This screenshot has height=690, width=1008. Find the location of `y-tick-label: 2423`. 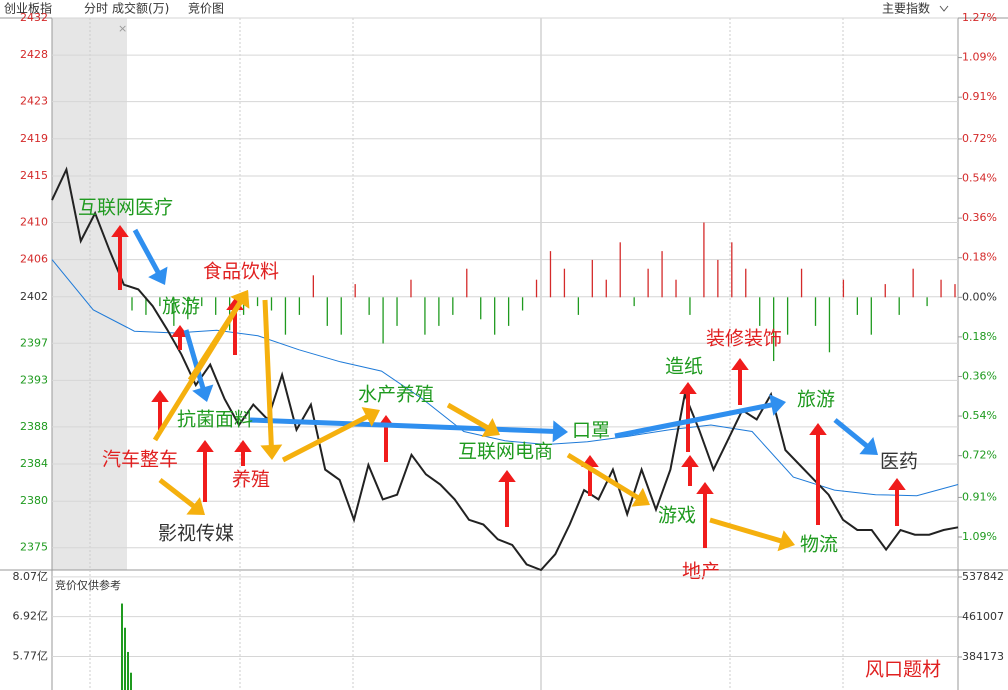

y-tick-label: 2423 is located at coordinates (34, 101).